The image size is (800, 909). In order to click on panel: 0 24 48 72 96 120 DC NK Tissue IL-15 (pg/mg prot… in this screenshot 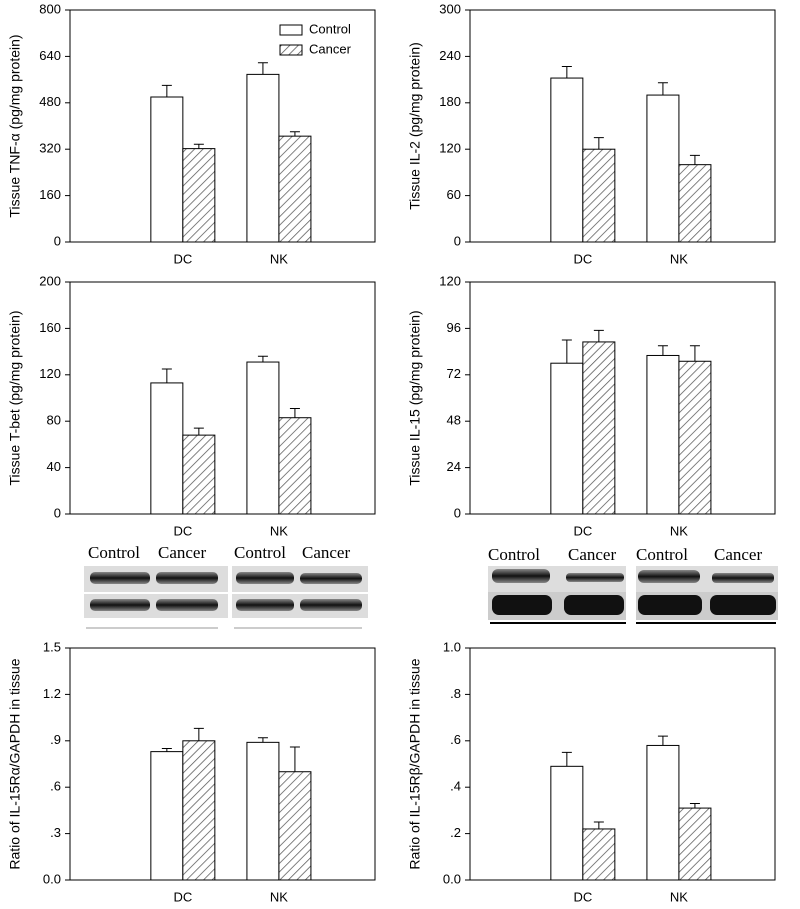, I will do `click(591, 405)`.